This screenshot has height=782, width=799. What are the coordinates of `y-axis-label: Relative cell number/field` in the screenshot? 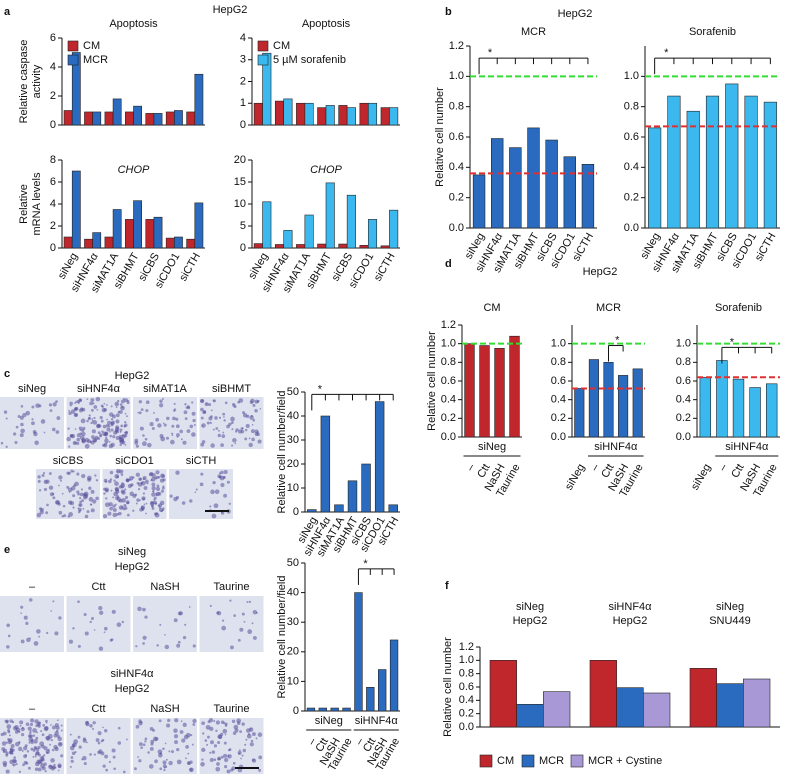 It's located at (282, 637).